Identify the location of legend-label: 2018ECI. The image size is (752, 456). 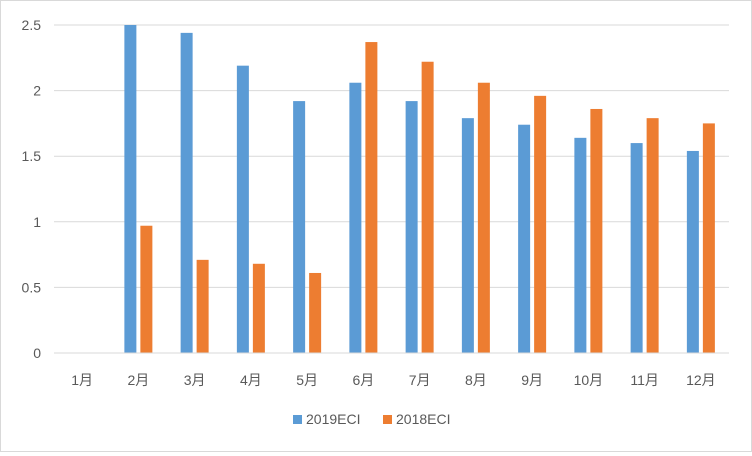
(423, 419).